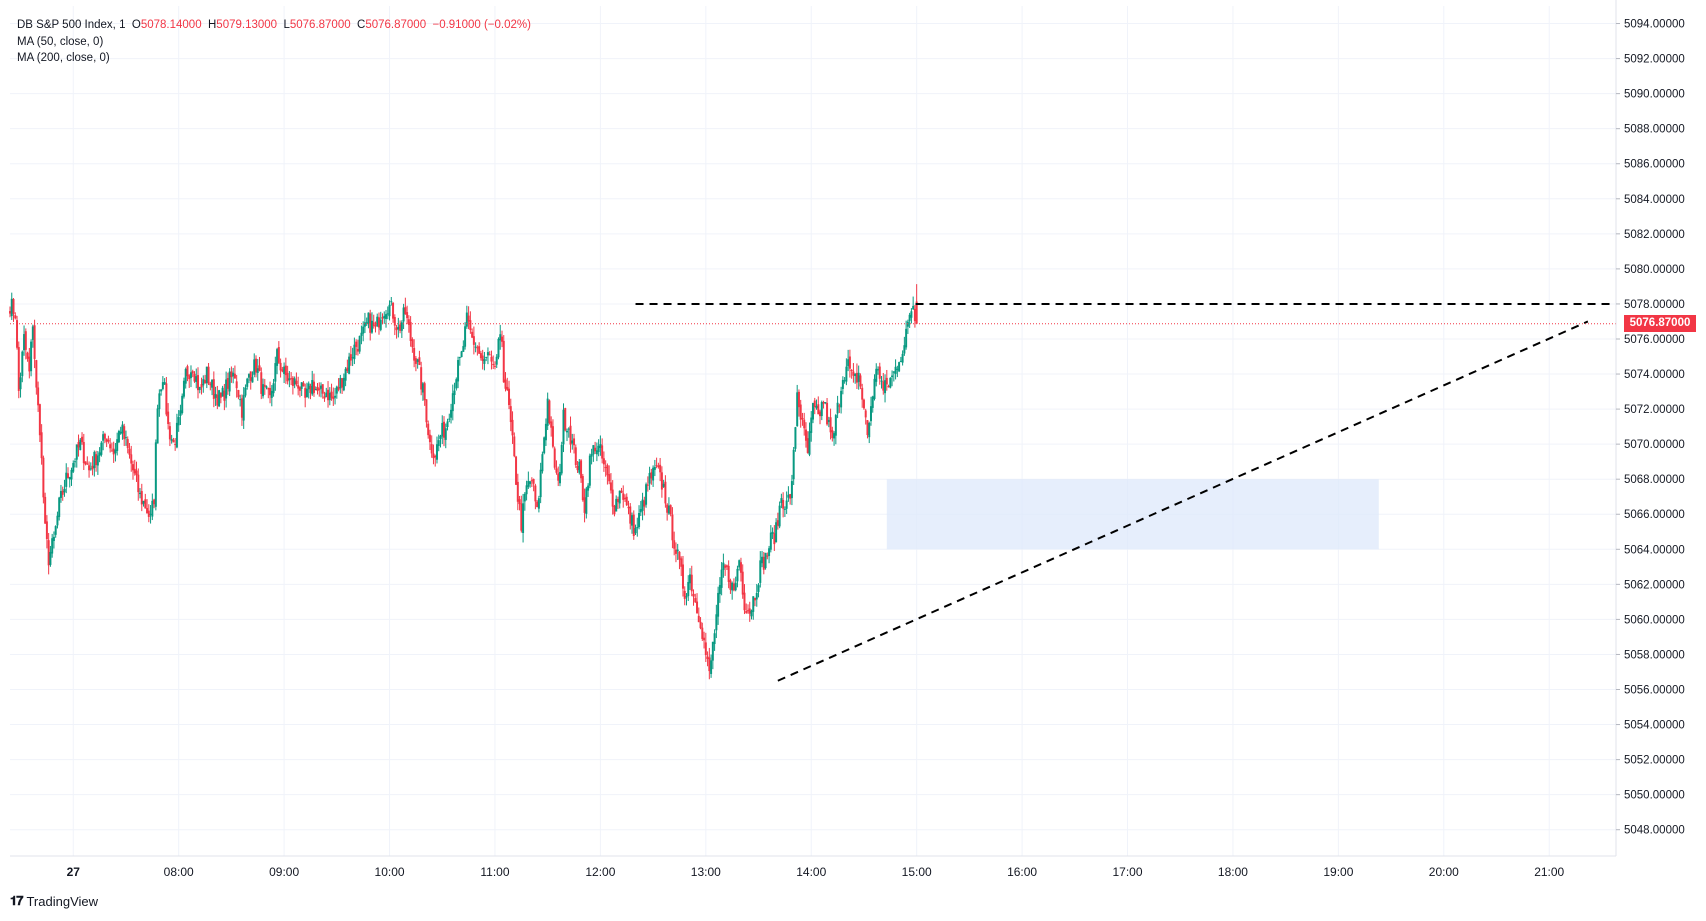  I want to click on time-tick-label: 10:00, so click(390, 872).